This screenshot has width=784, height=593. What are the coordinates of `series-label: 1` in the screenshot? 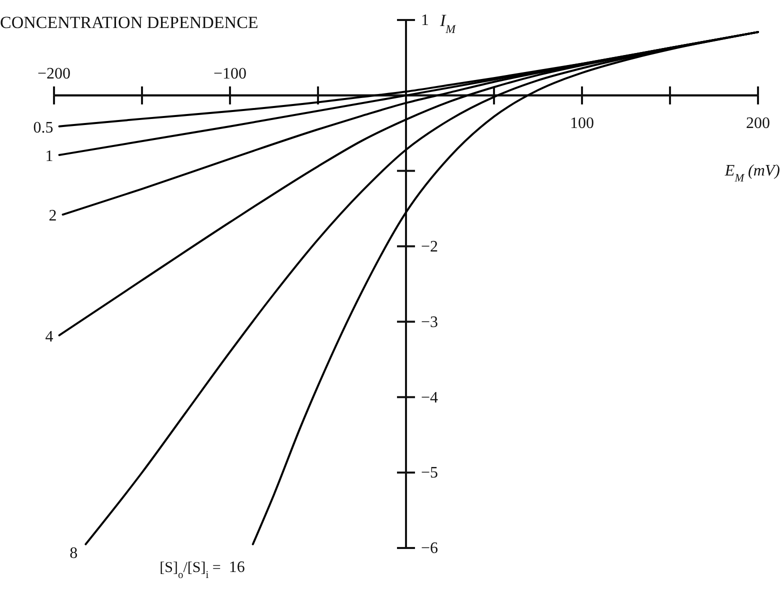 It's located at (49, 157).